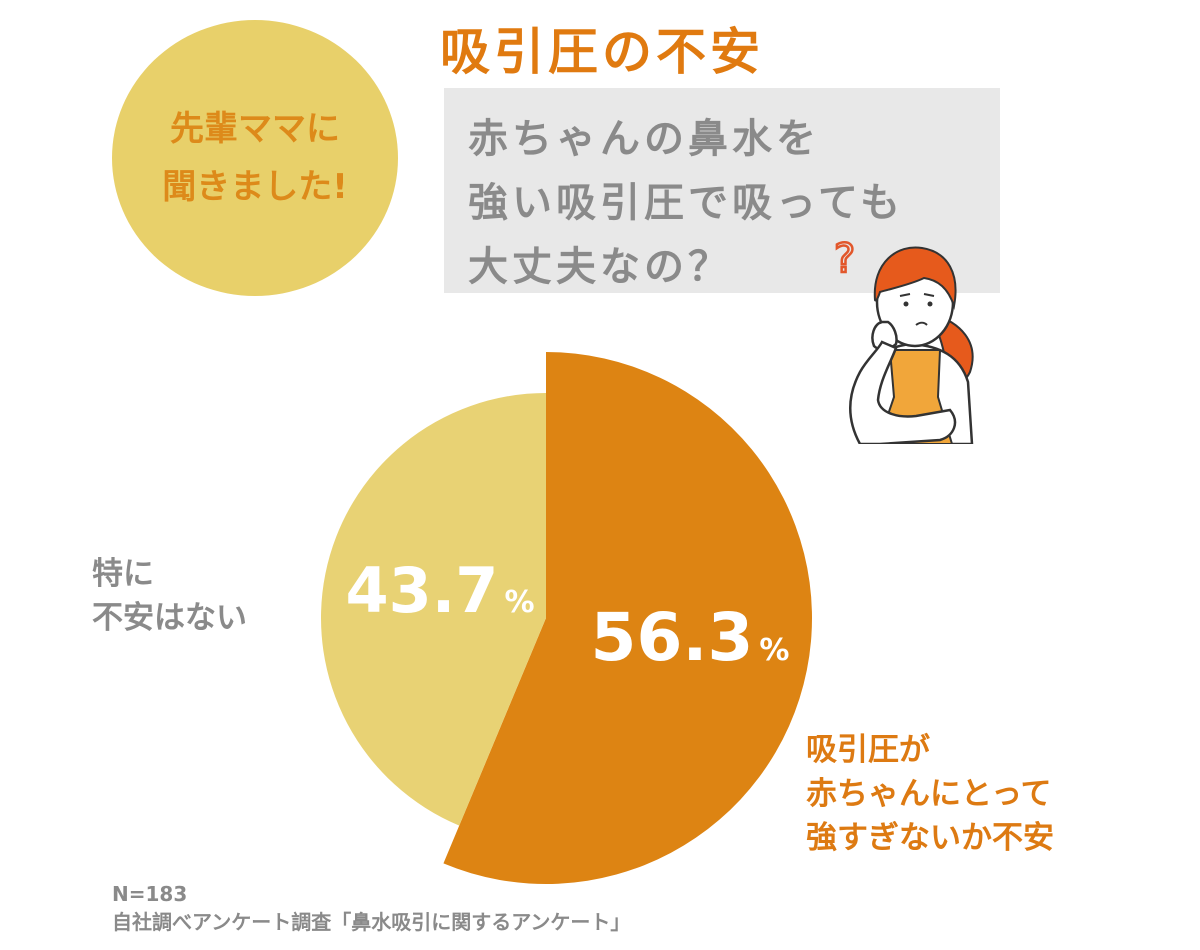 The width and height of the screenshot is (1200, 950). I want to click on sample-size: N=183, so click(150, 894).